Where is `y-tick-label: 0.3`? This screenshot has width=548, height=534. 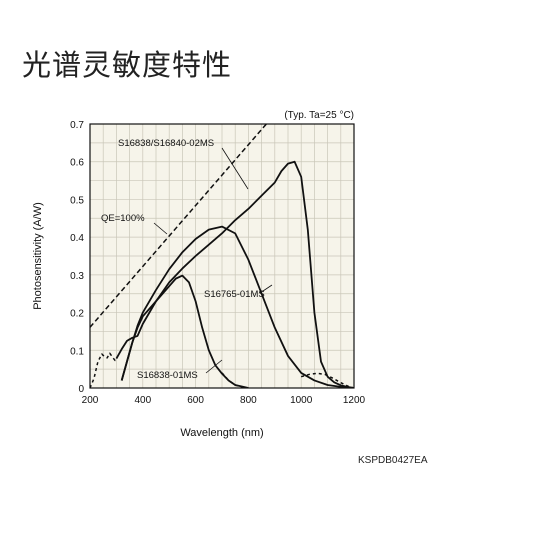
y-tick-label: 0.3 is located at coordinates (77, 276).